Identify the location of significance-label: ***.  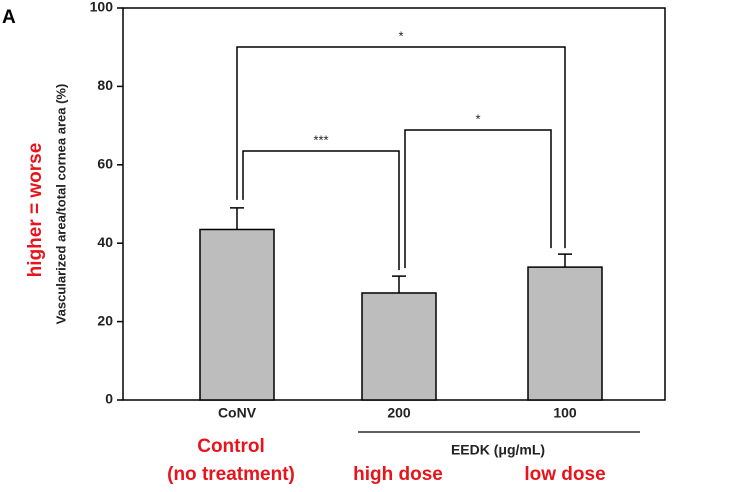
(320, 139).